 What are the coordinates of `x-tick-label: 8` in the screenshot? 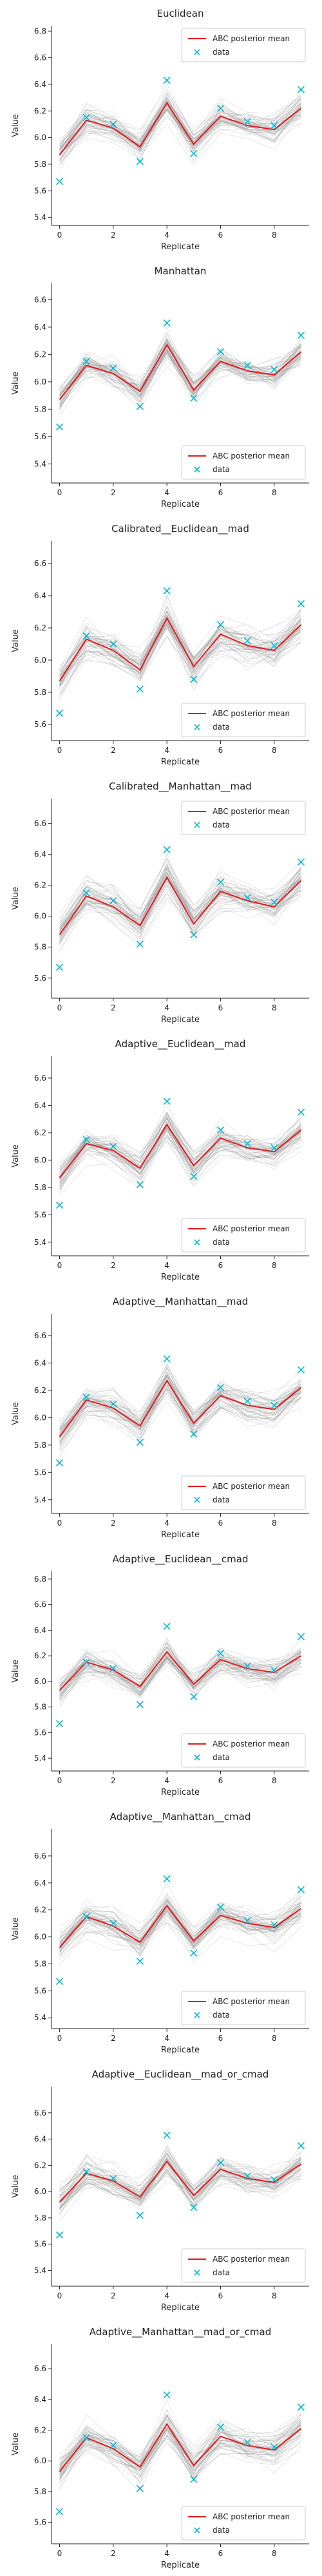 It's located at (274, 235).